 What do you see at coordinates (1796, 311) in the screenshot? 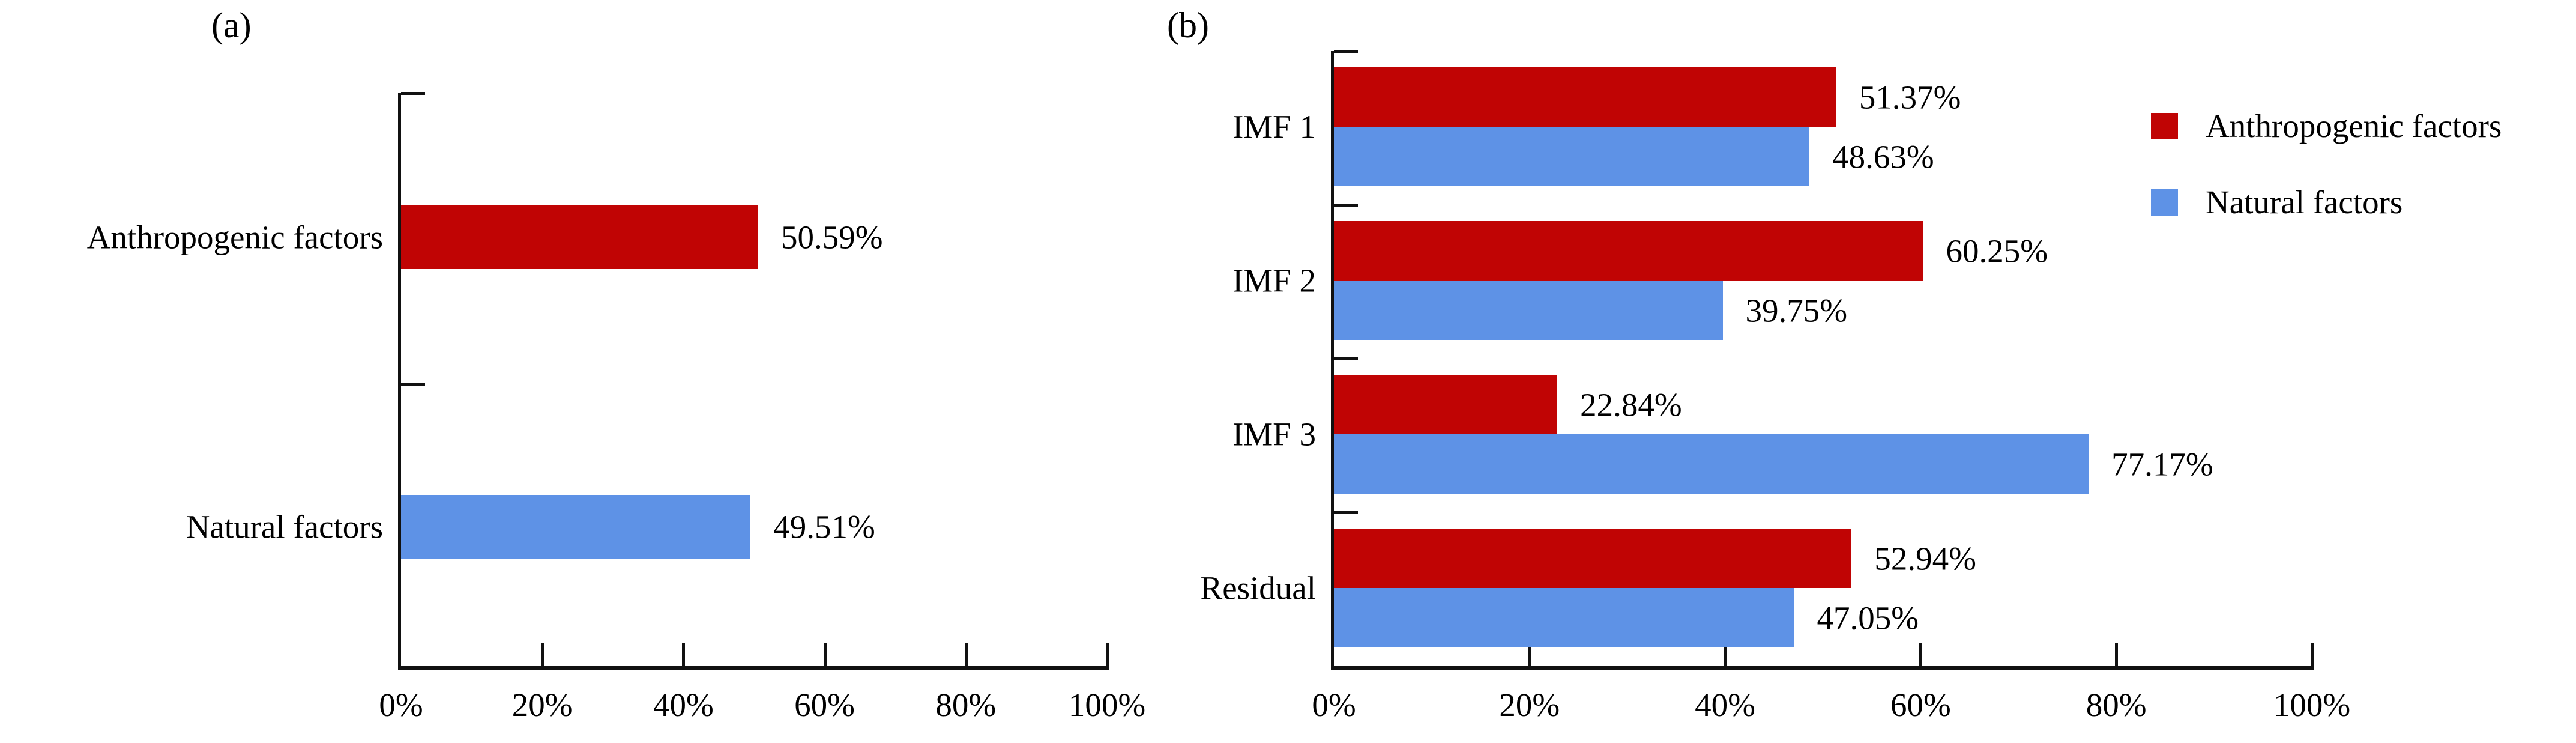
I see `chart-b-value-label-1-natural: 39.75%` at bounding box center [1796, 311].